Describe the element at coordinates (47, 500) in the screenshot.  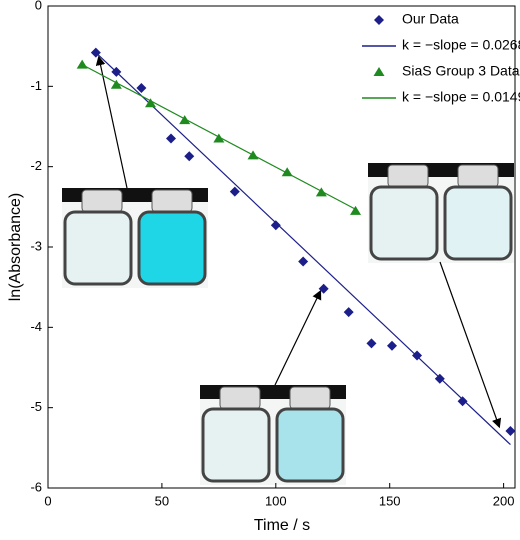
I see `x-tick-label: 0` at that location.